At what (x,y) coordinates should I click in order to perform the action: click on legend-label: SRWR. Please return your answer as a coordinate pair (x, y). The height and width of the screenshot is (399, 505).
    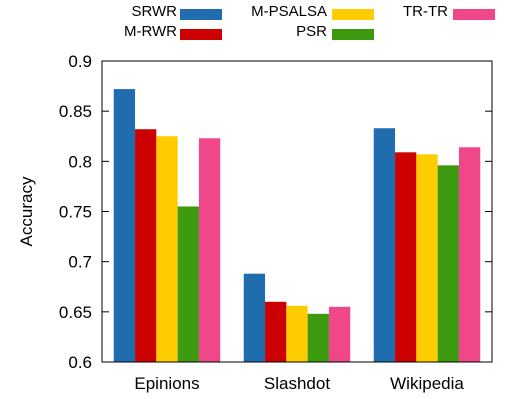
    Looking at the image, I should click on (154, 11).